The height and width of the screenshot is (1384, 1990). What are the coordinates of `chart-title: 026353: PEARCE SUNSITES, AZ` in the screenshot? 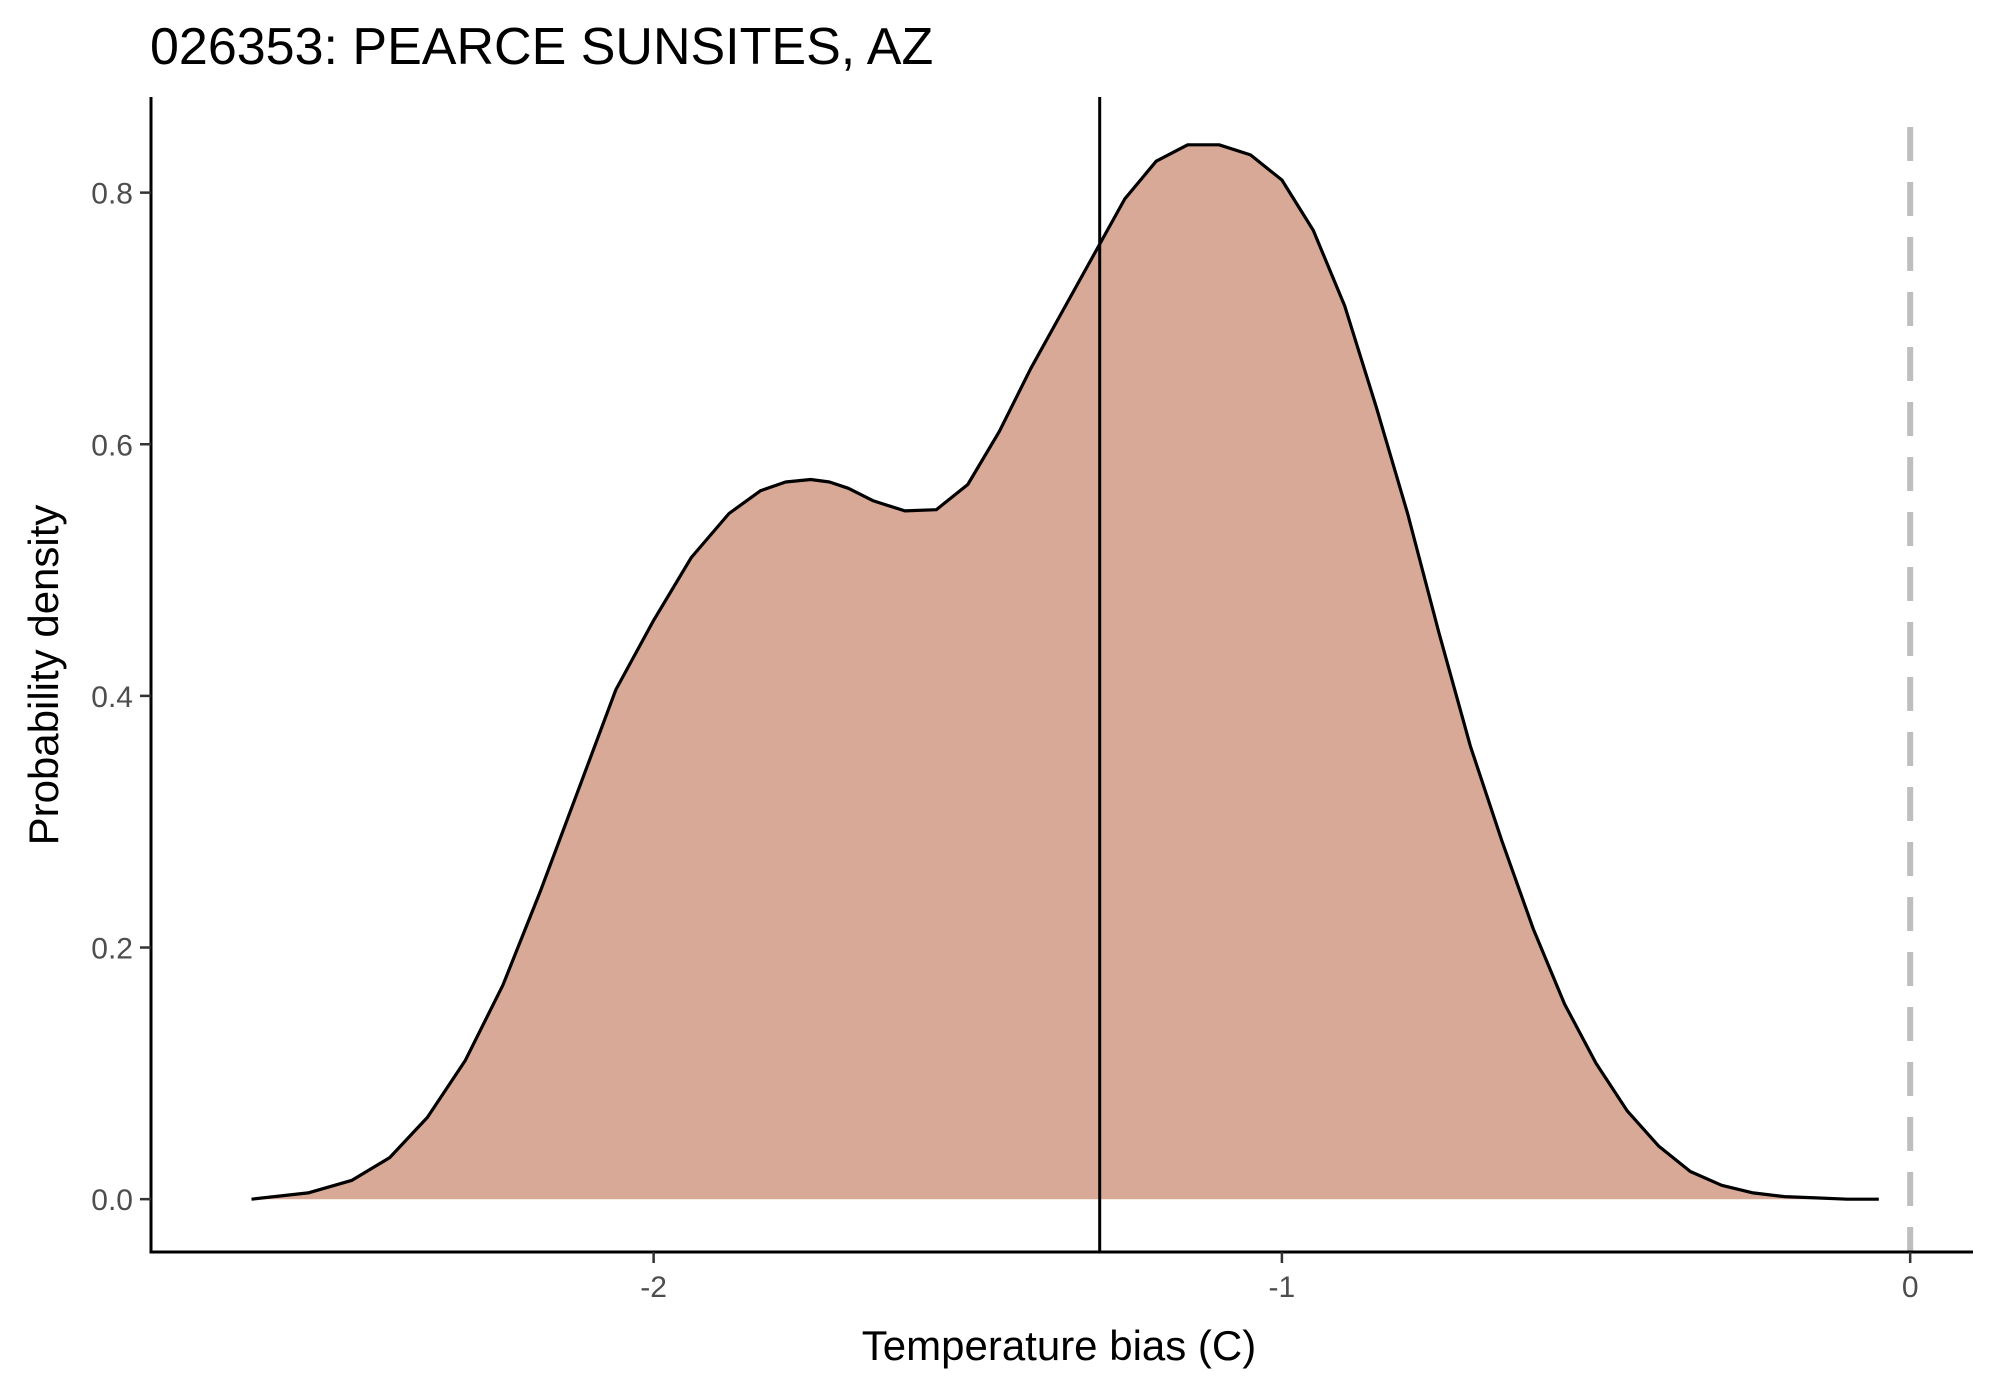 It's located at (541, 47).